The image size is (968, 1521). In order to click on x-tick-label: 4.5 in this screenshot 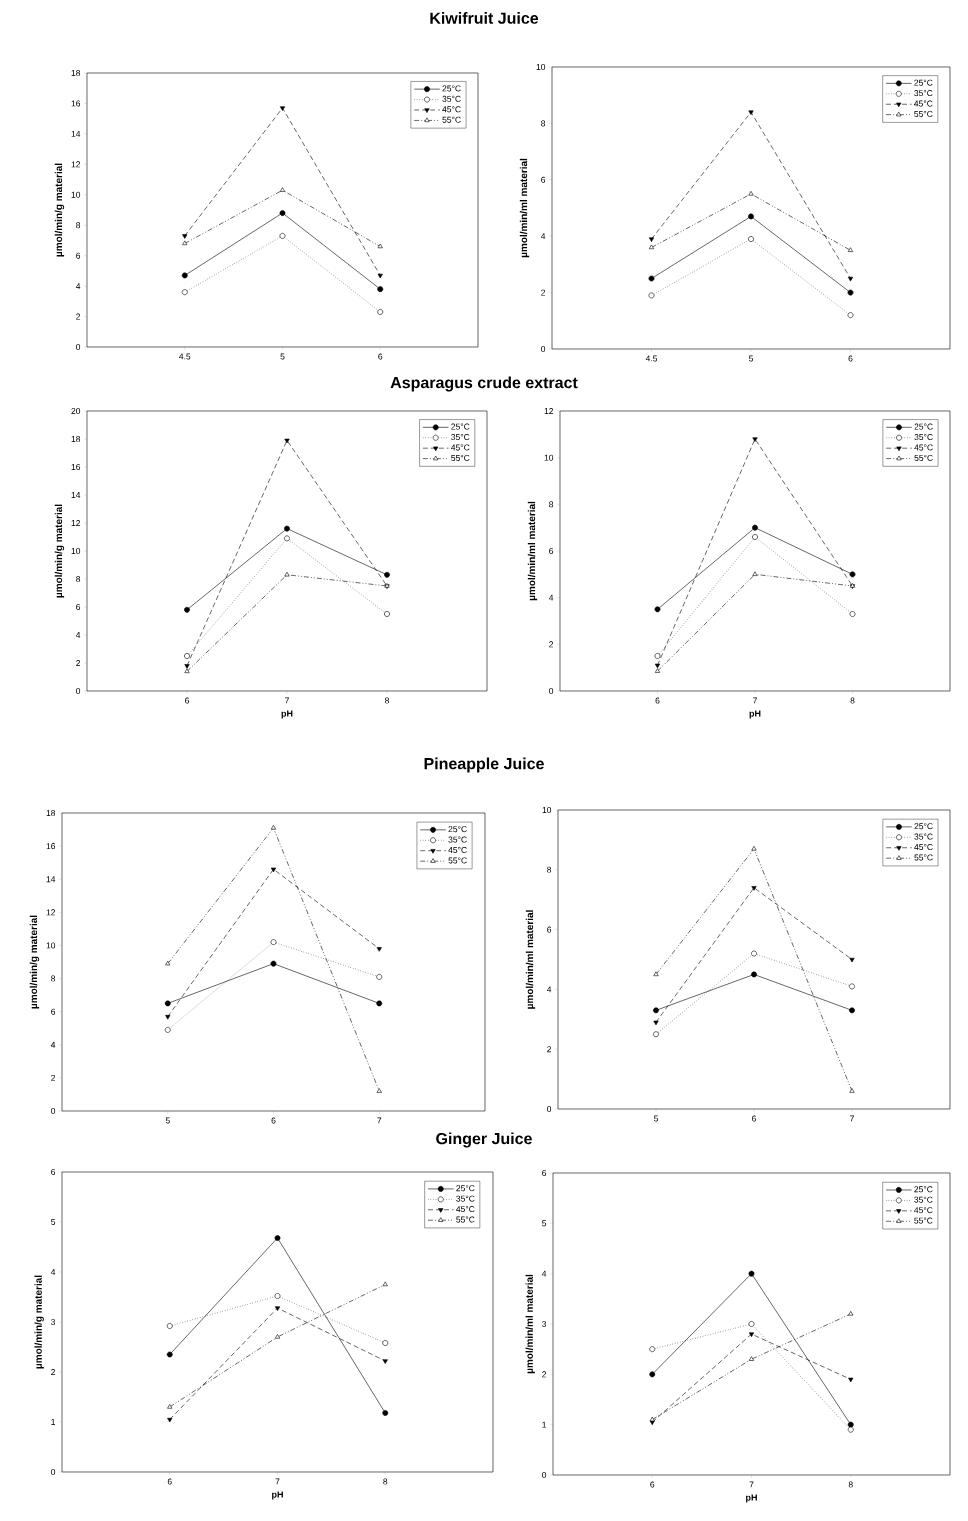, I will do `click(651, 358)`.